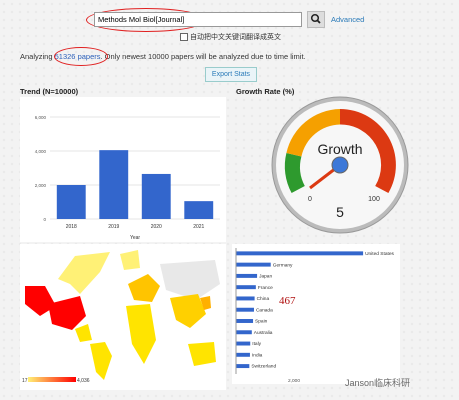 The height and width of the screenshot is (400, 459). What do you see at coordinates (101, 361) in the screenshot?
I see `south-america-region` at bounding box center [101, 361].